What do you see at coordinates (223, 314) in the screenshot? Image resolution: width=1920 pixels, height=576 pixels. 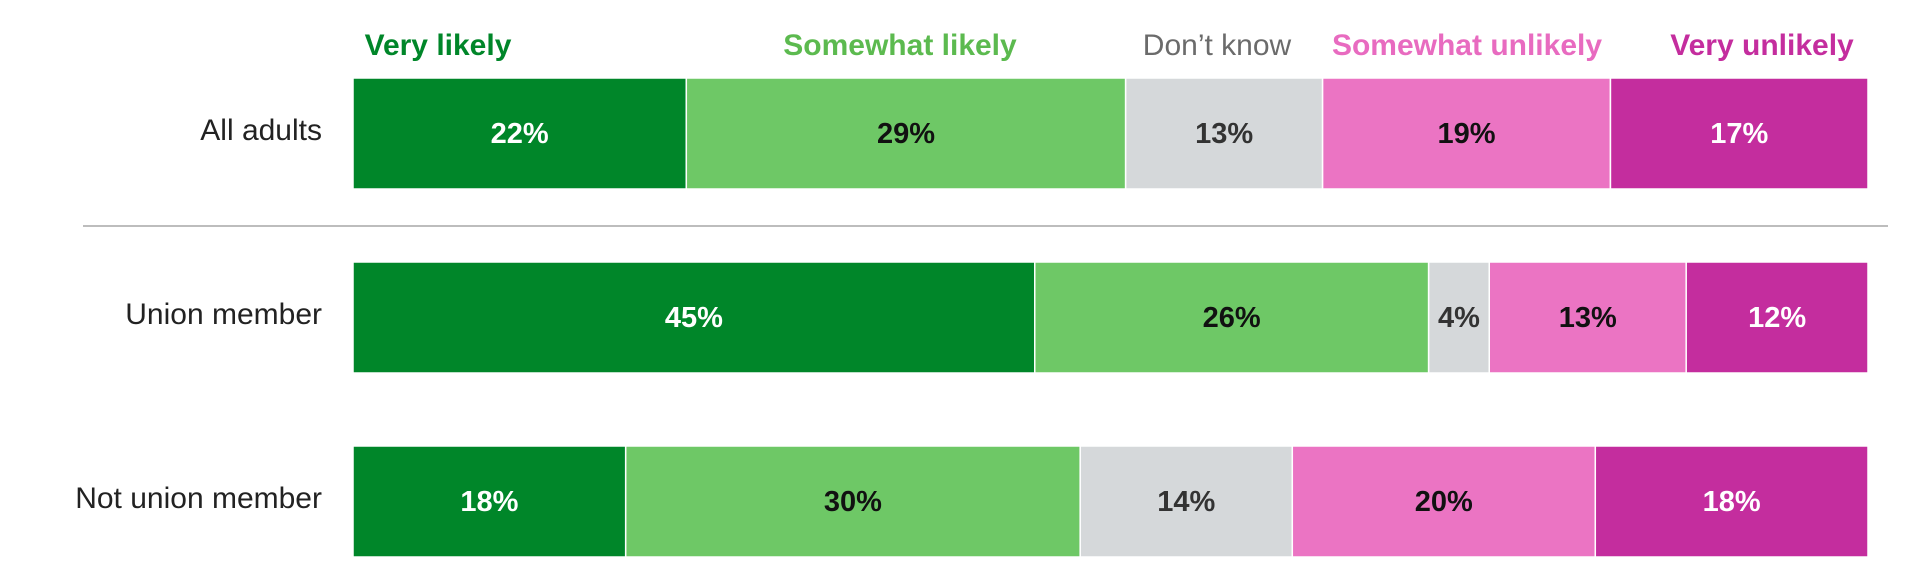 I see `category-label: Union member` at bounding box center [223, 314].